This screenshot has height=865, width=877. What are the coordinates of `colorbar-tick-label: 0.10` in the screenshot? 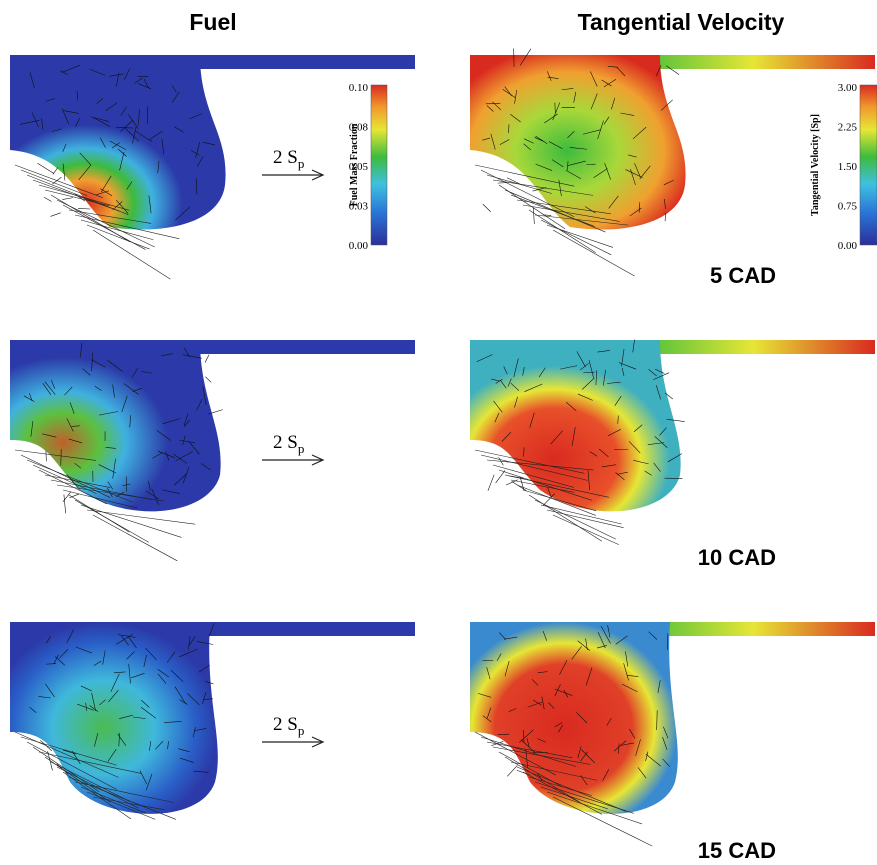 It's located at (359, 88).